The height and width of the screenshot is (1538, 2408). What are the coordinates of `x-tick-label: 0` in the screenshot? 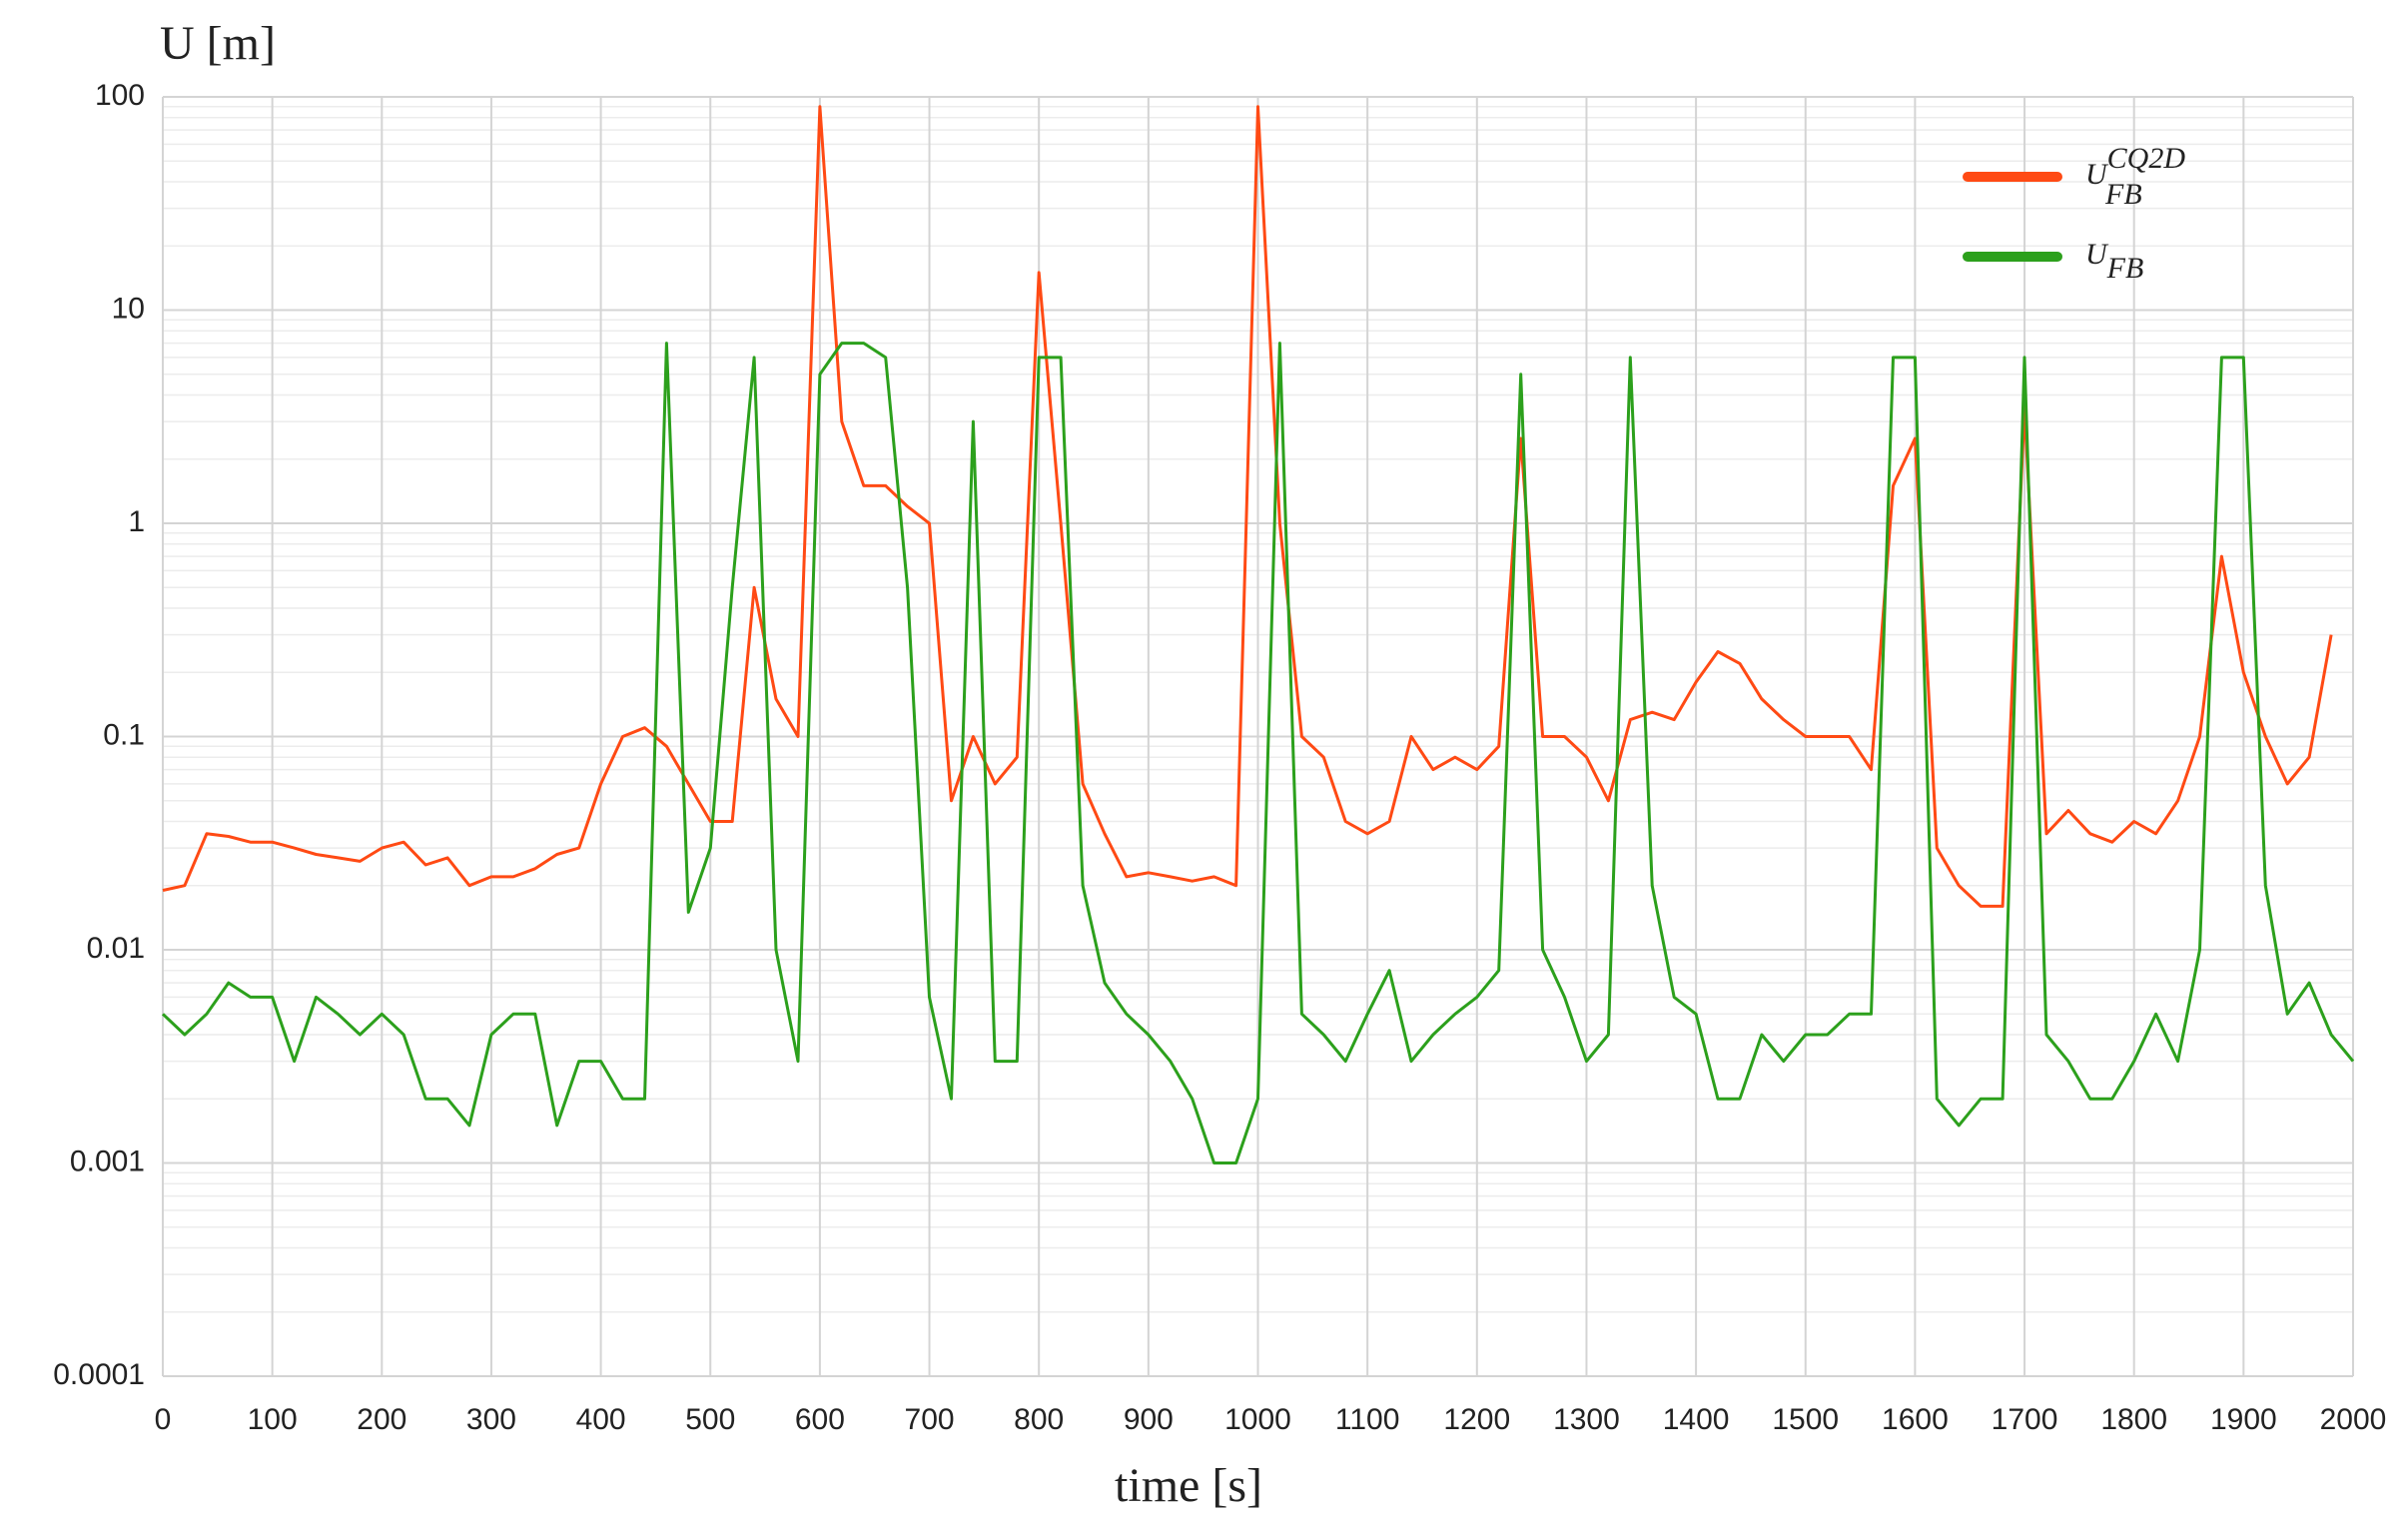 It's located at (163, 1419).